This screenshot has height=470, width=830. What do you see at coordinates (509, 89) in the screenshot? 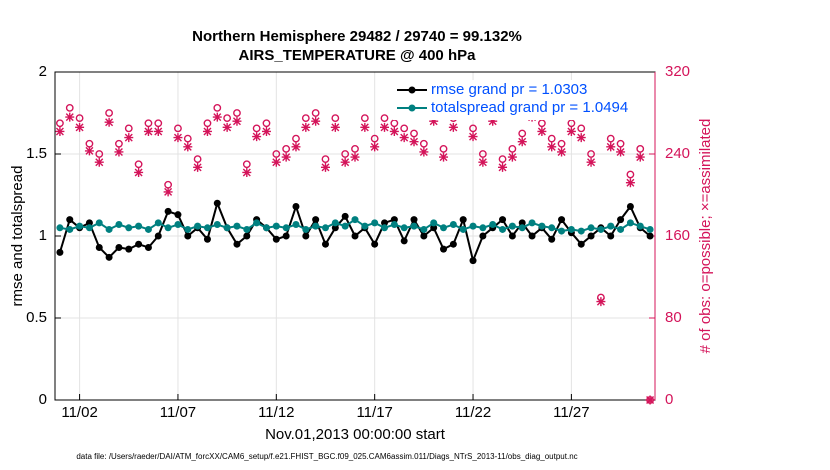
I see `legend-label: rmse grand pr = 1.0303` at bounding box center [509, 89].